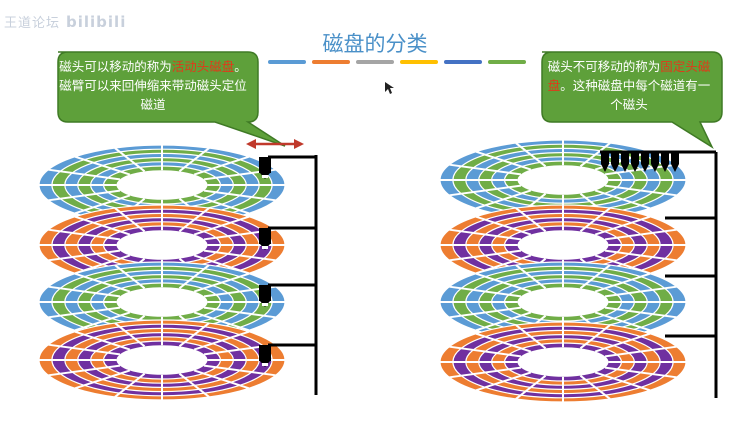 This screenshot has width=750, height=440. Describe the element at coordinates (153, 85) in the screenshot. I see `callout-moving-head: 磁头可以移动的称为活动头磁盘。磁臂可以来回伸缩来带动磁头定位磁道` at that location.